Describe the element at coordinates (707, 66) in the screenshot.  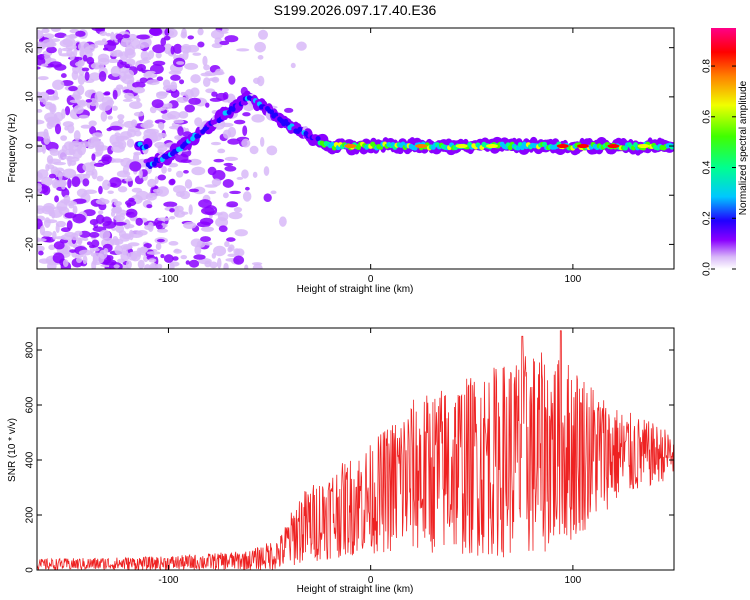
I see `colorbar-tick-label: 0.8` at that location.